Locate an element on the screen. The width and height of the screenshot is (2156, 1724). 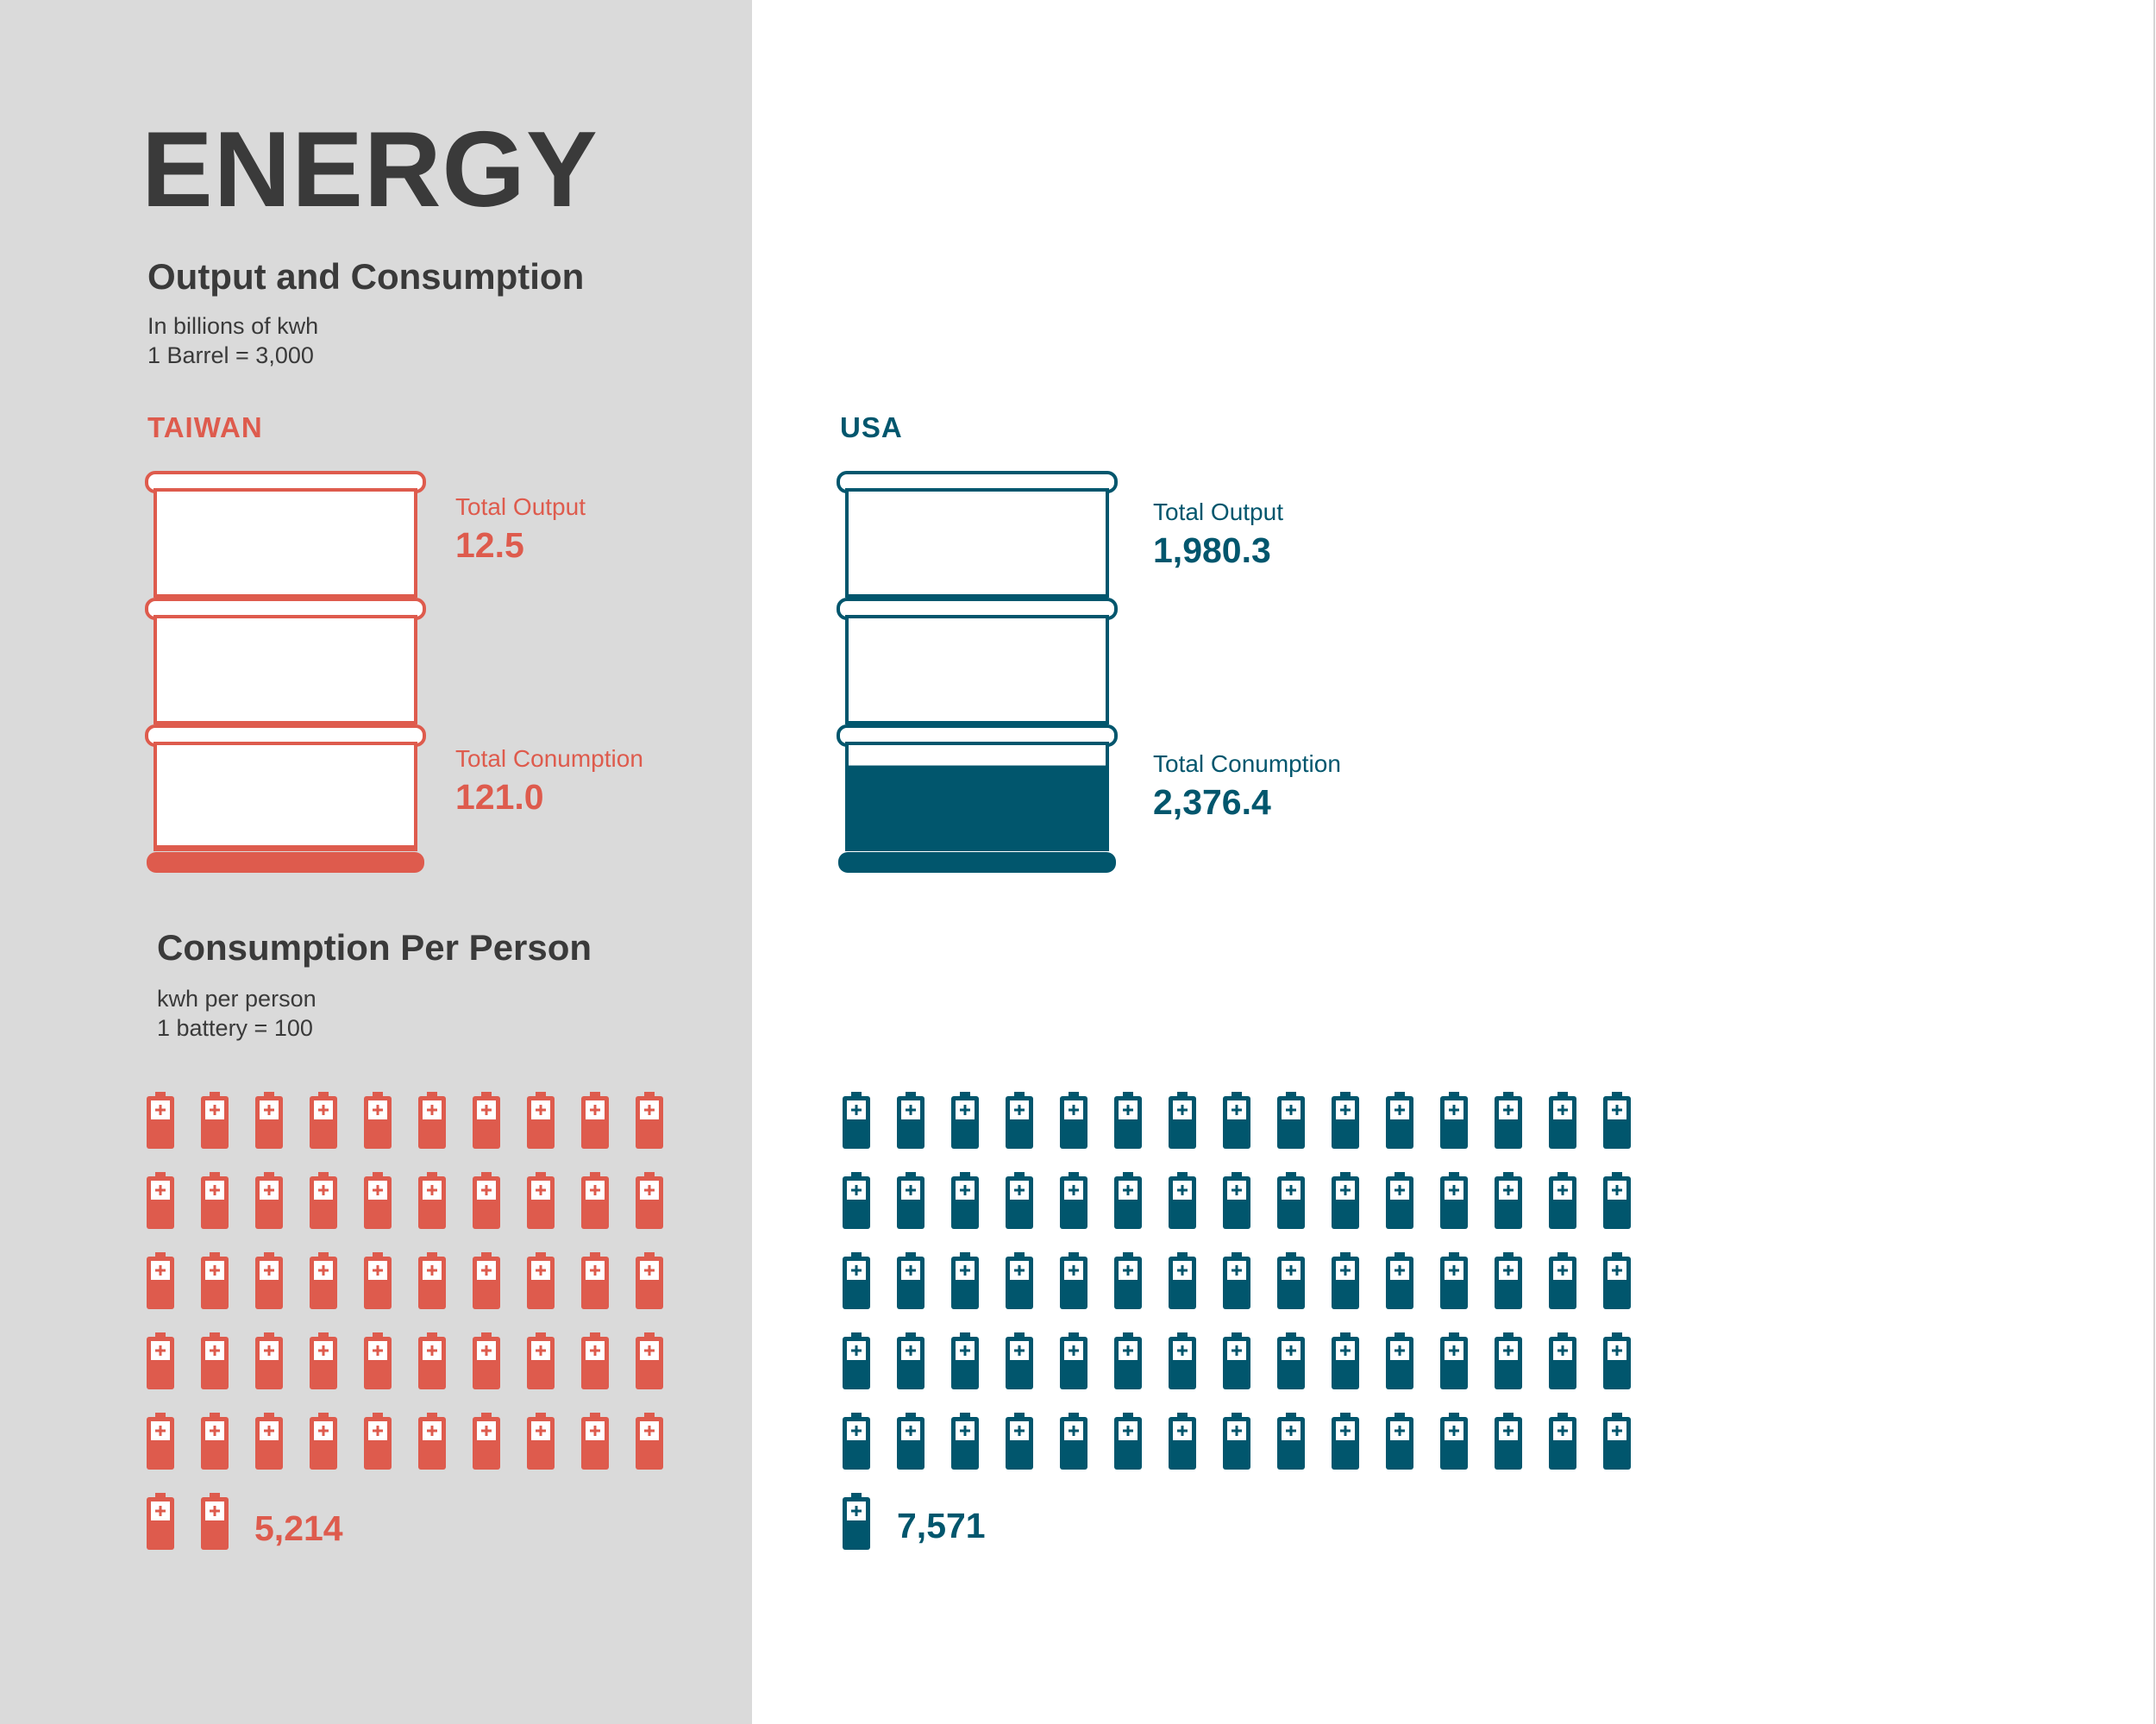
usa-barrel-stack is located at coordinates (977, 672).